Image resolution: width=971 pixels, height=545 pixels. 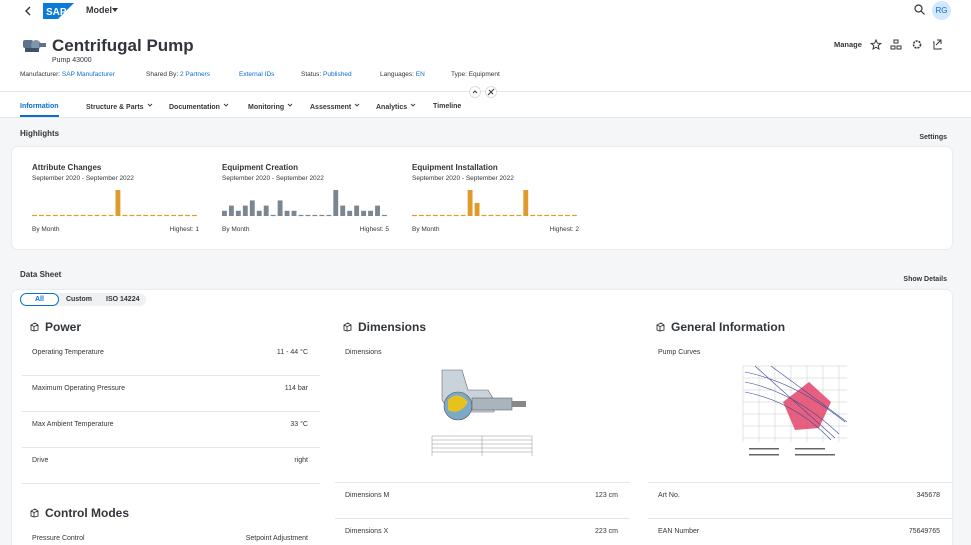 What do you see at coordinates (876, 44) in the screenshot?
I see `favorite-icon` at bounding box center [876, 44].